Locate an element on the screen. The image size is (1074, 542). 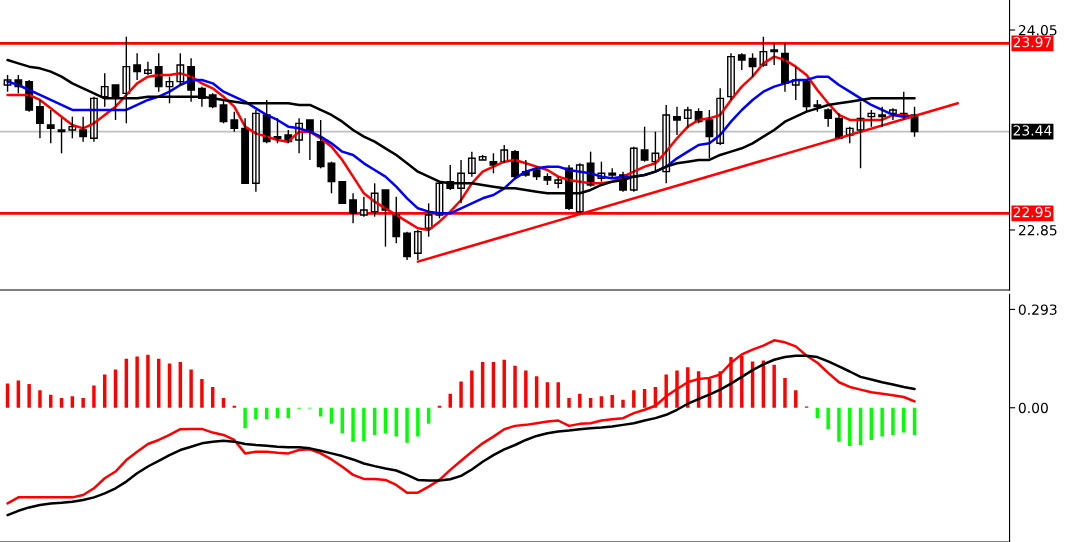
y-tick-label: 0.00 is located at coordinates (1033, 408).